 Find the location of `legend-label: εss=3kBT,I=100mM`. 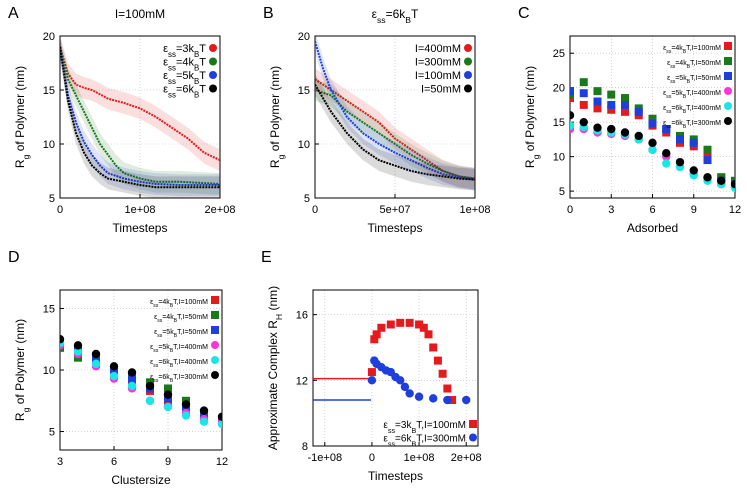

legend-label: εss=3kBT,I=100mM is located at coordinates (424, 427).